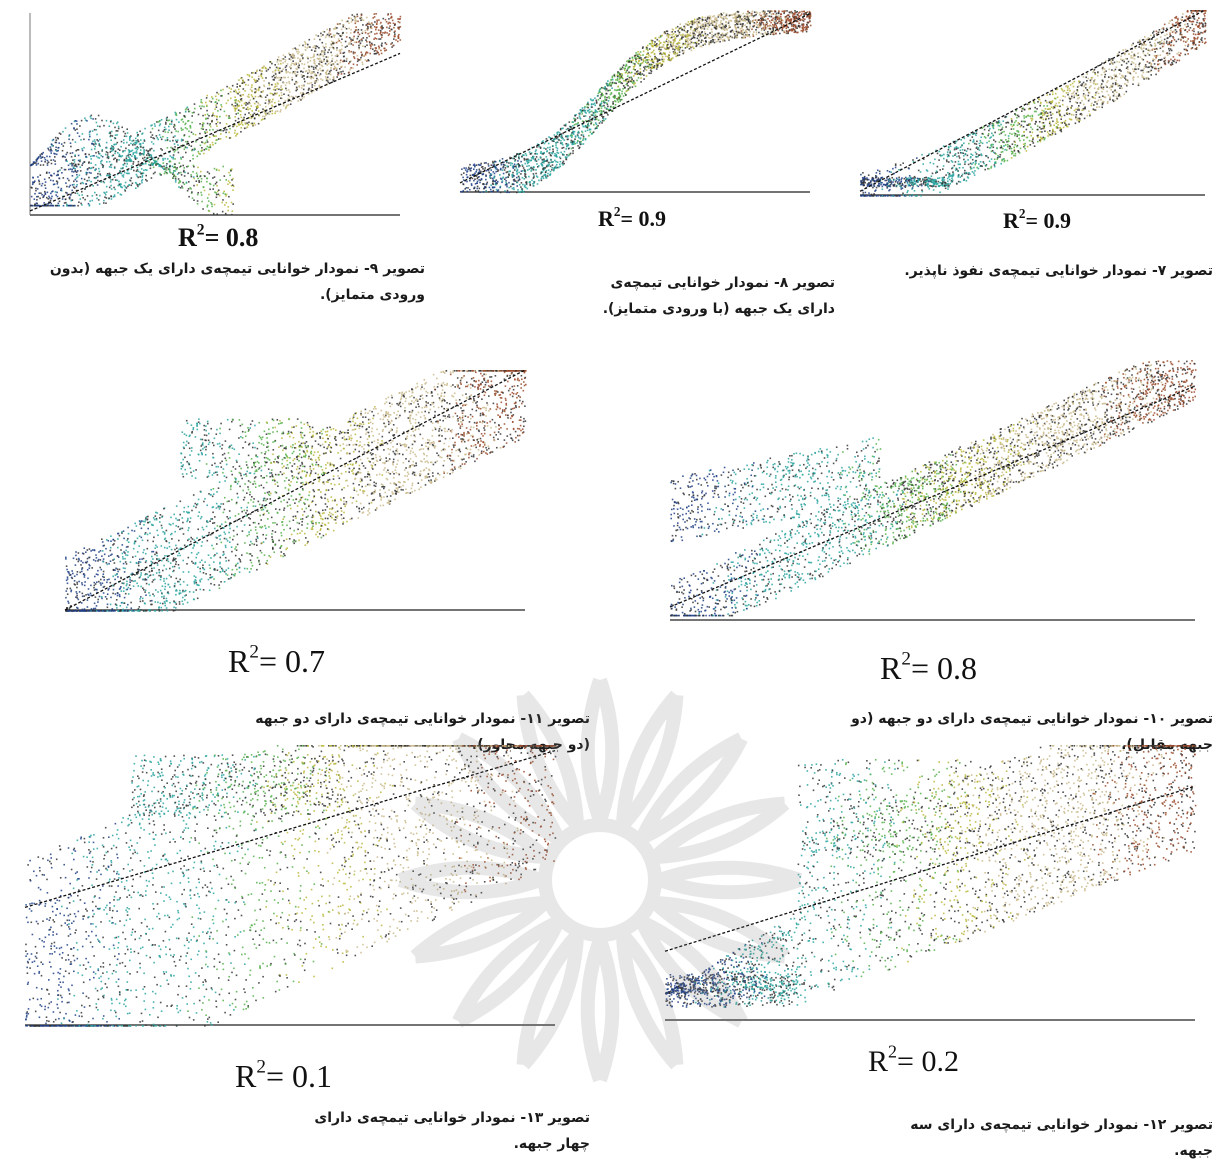  Describe the element at coordinates (276, 661) in the screenshot. I see `r2-label-11: R2= 0.7` at that location.